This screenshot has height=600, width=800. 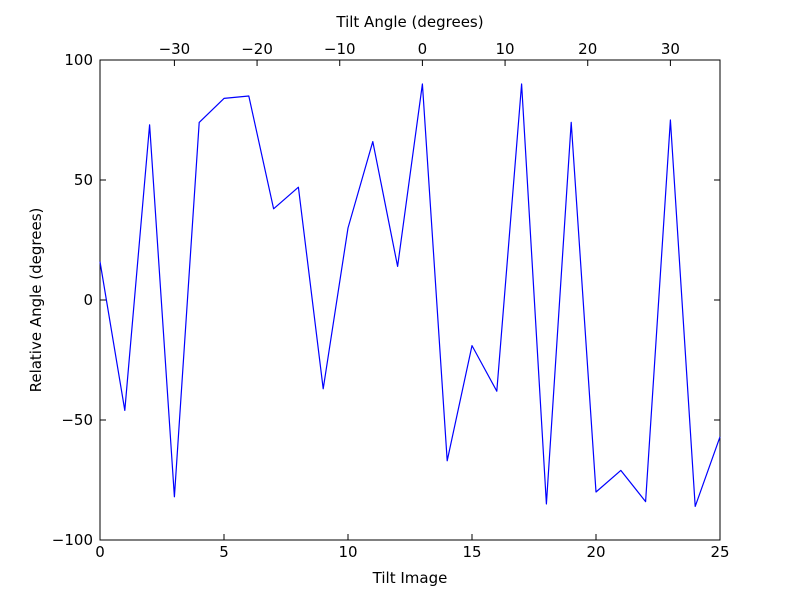 What do you see at coordinates (224, 552) in the screenshot?
I see `x-tick-label: 5` at bounding box center [224, 552].